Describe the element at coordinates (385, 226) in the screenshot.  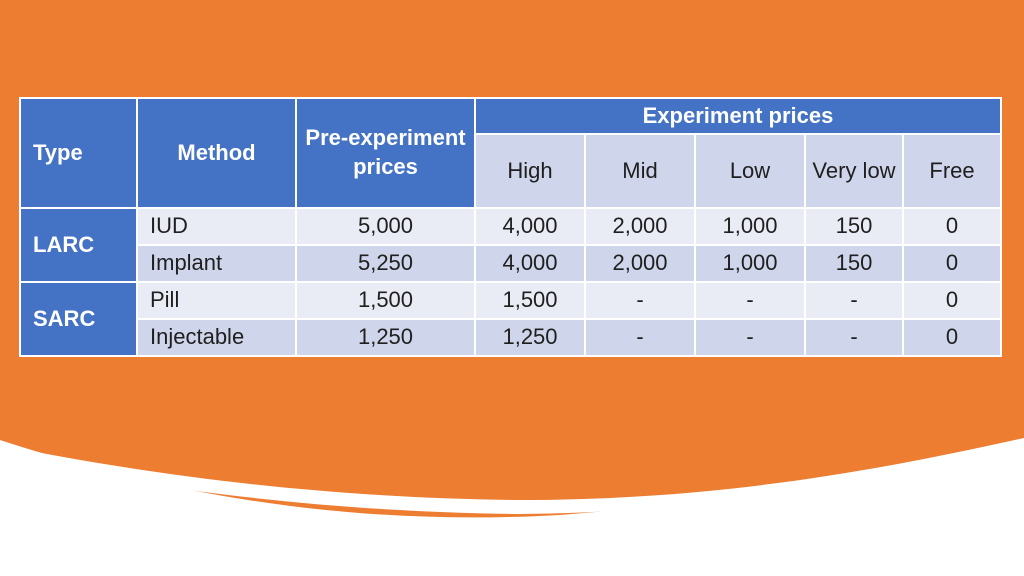
I see `pre-price-cell: 5,000` at that location.